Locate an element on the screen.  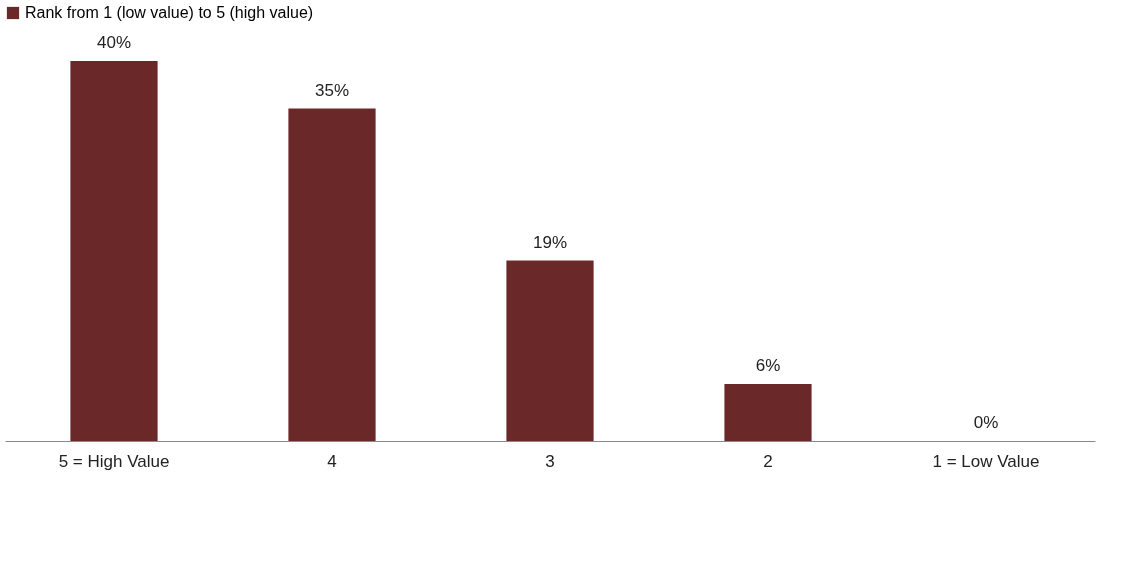
x-tick-label: 4 is located at coordinates (332, 461).